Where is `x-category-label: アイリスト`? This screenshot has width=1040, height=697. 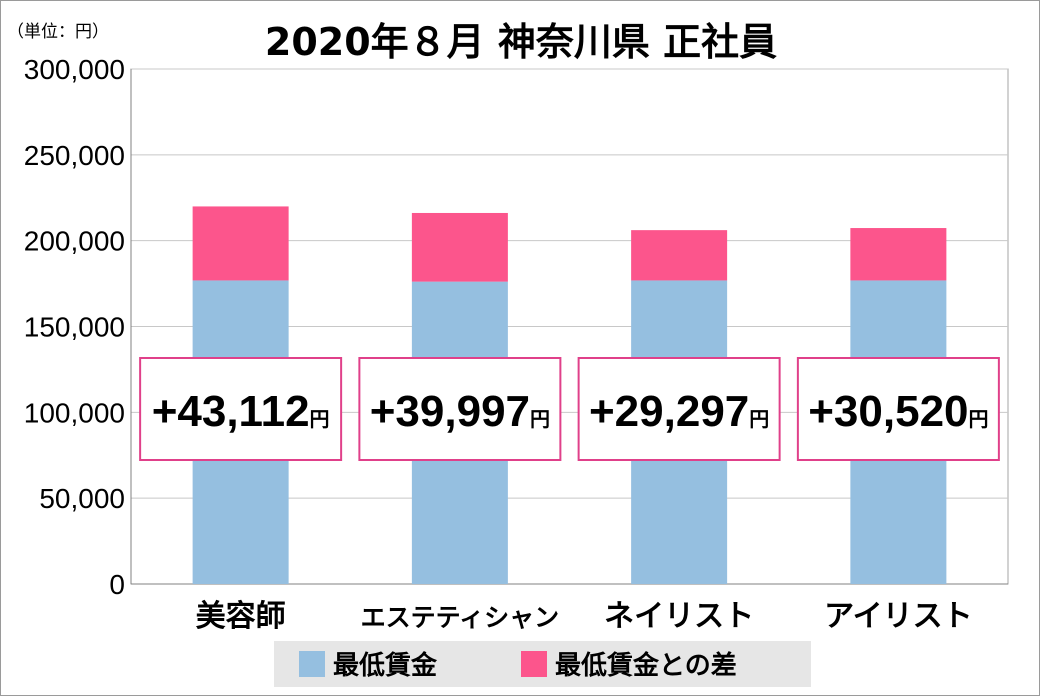 x-category-label: アイリスト is located at coordinates (898, 616).